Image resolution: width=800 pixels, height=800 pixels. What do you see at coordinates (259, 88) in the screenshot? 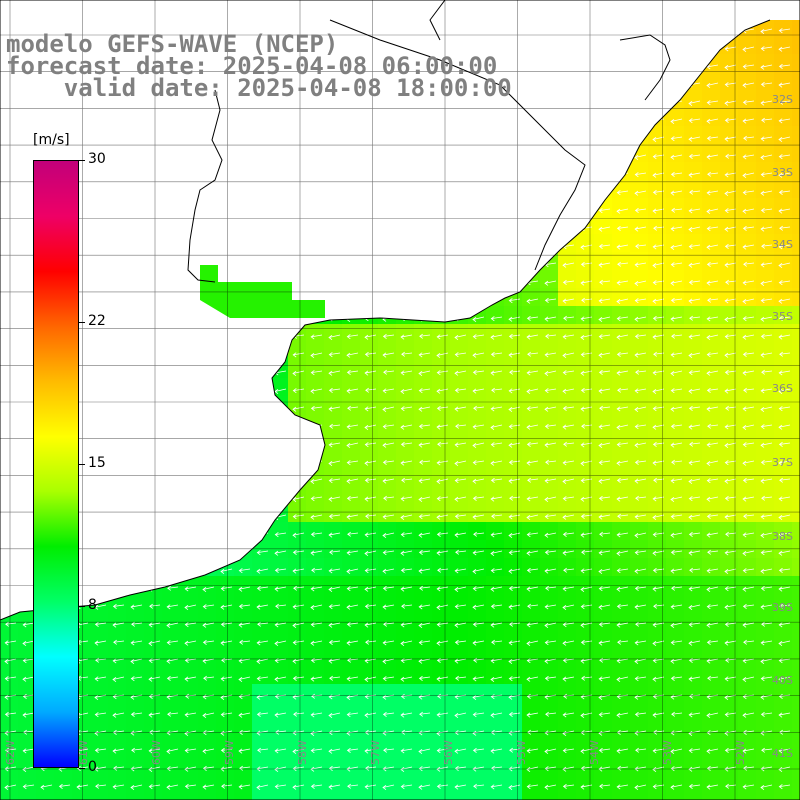
I see `title-valid-date: valid date: 2025-04-08 18:00:00` at bounding box center [259, 88].